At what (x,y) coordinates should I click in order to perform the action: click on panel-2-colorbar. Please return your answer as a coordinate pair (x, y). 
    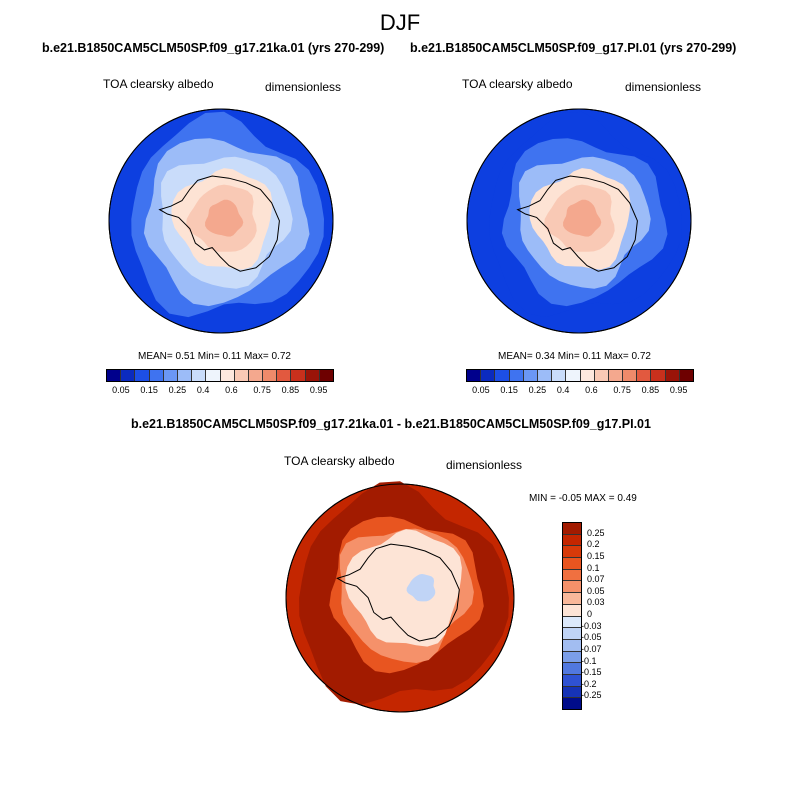
    Looking at the image, I should click on (580, 375).